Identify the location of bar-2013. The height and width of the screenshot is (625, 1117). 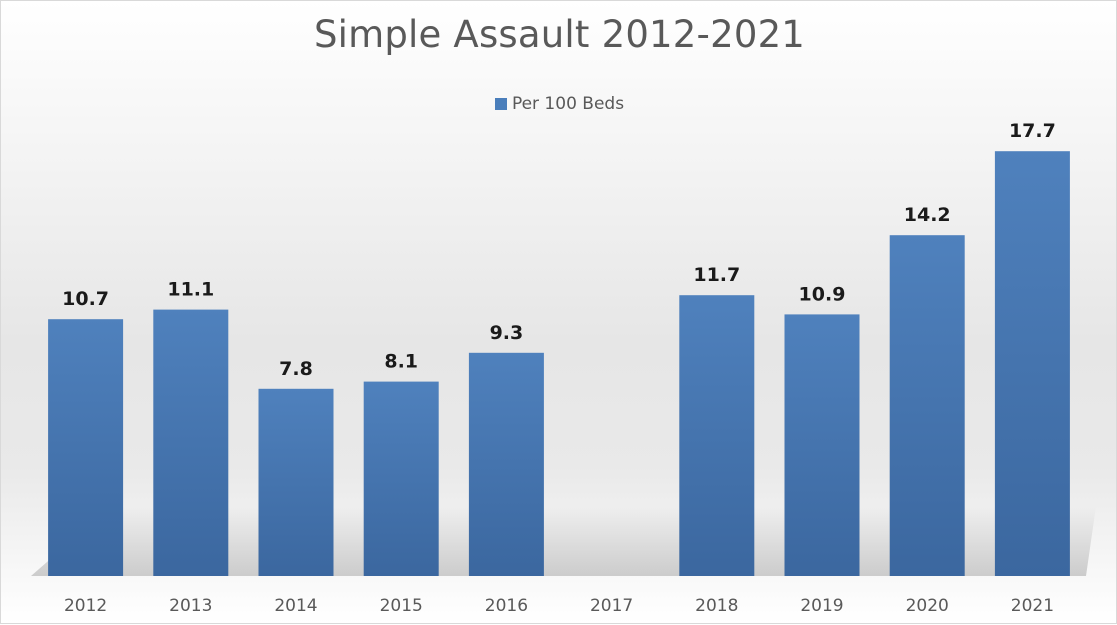
(191, 442).